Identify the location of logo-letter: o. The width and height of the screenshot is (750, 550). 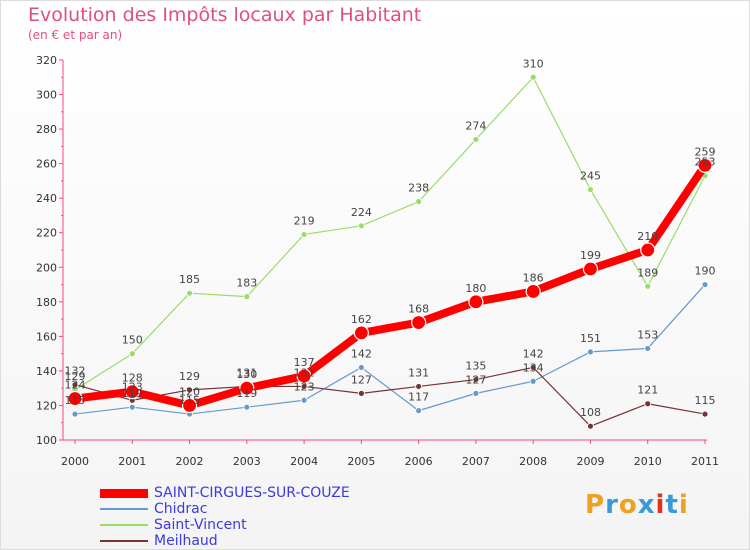
(628, 505).